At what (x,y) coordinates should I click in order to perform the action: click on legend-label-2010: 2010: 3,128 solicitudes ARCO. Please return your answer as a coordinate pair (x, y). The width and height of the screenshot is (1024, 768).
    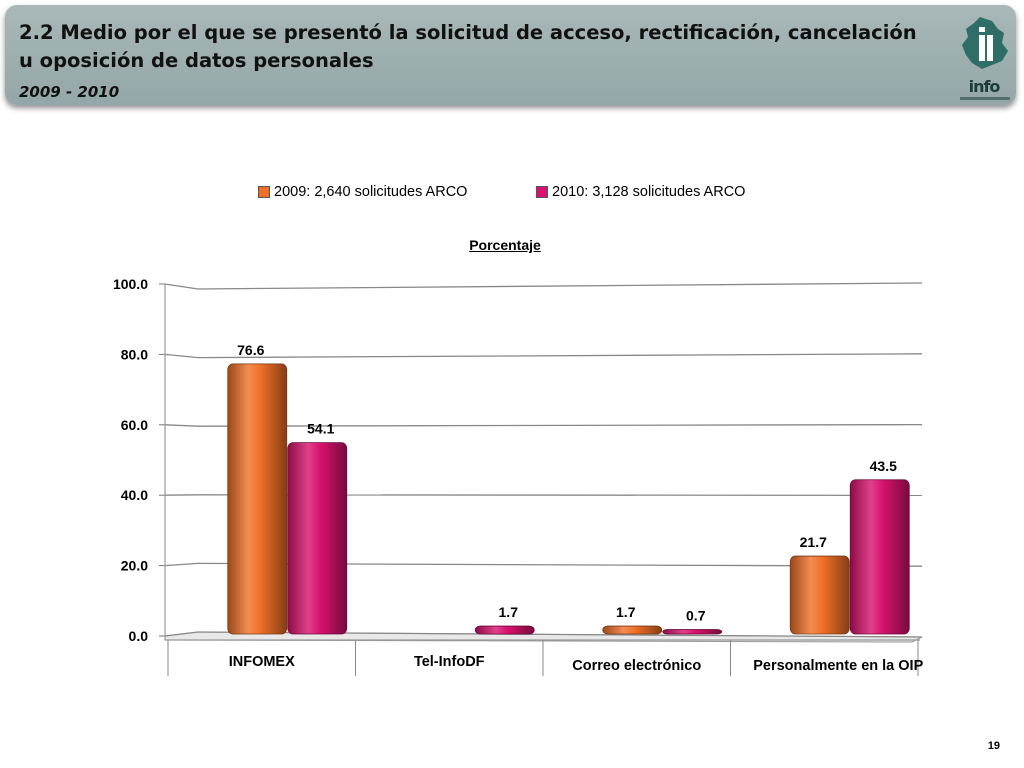
    Looking at the image, I should click on (649, 192).